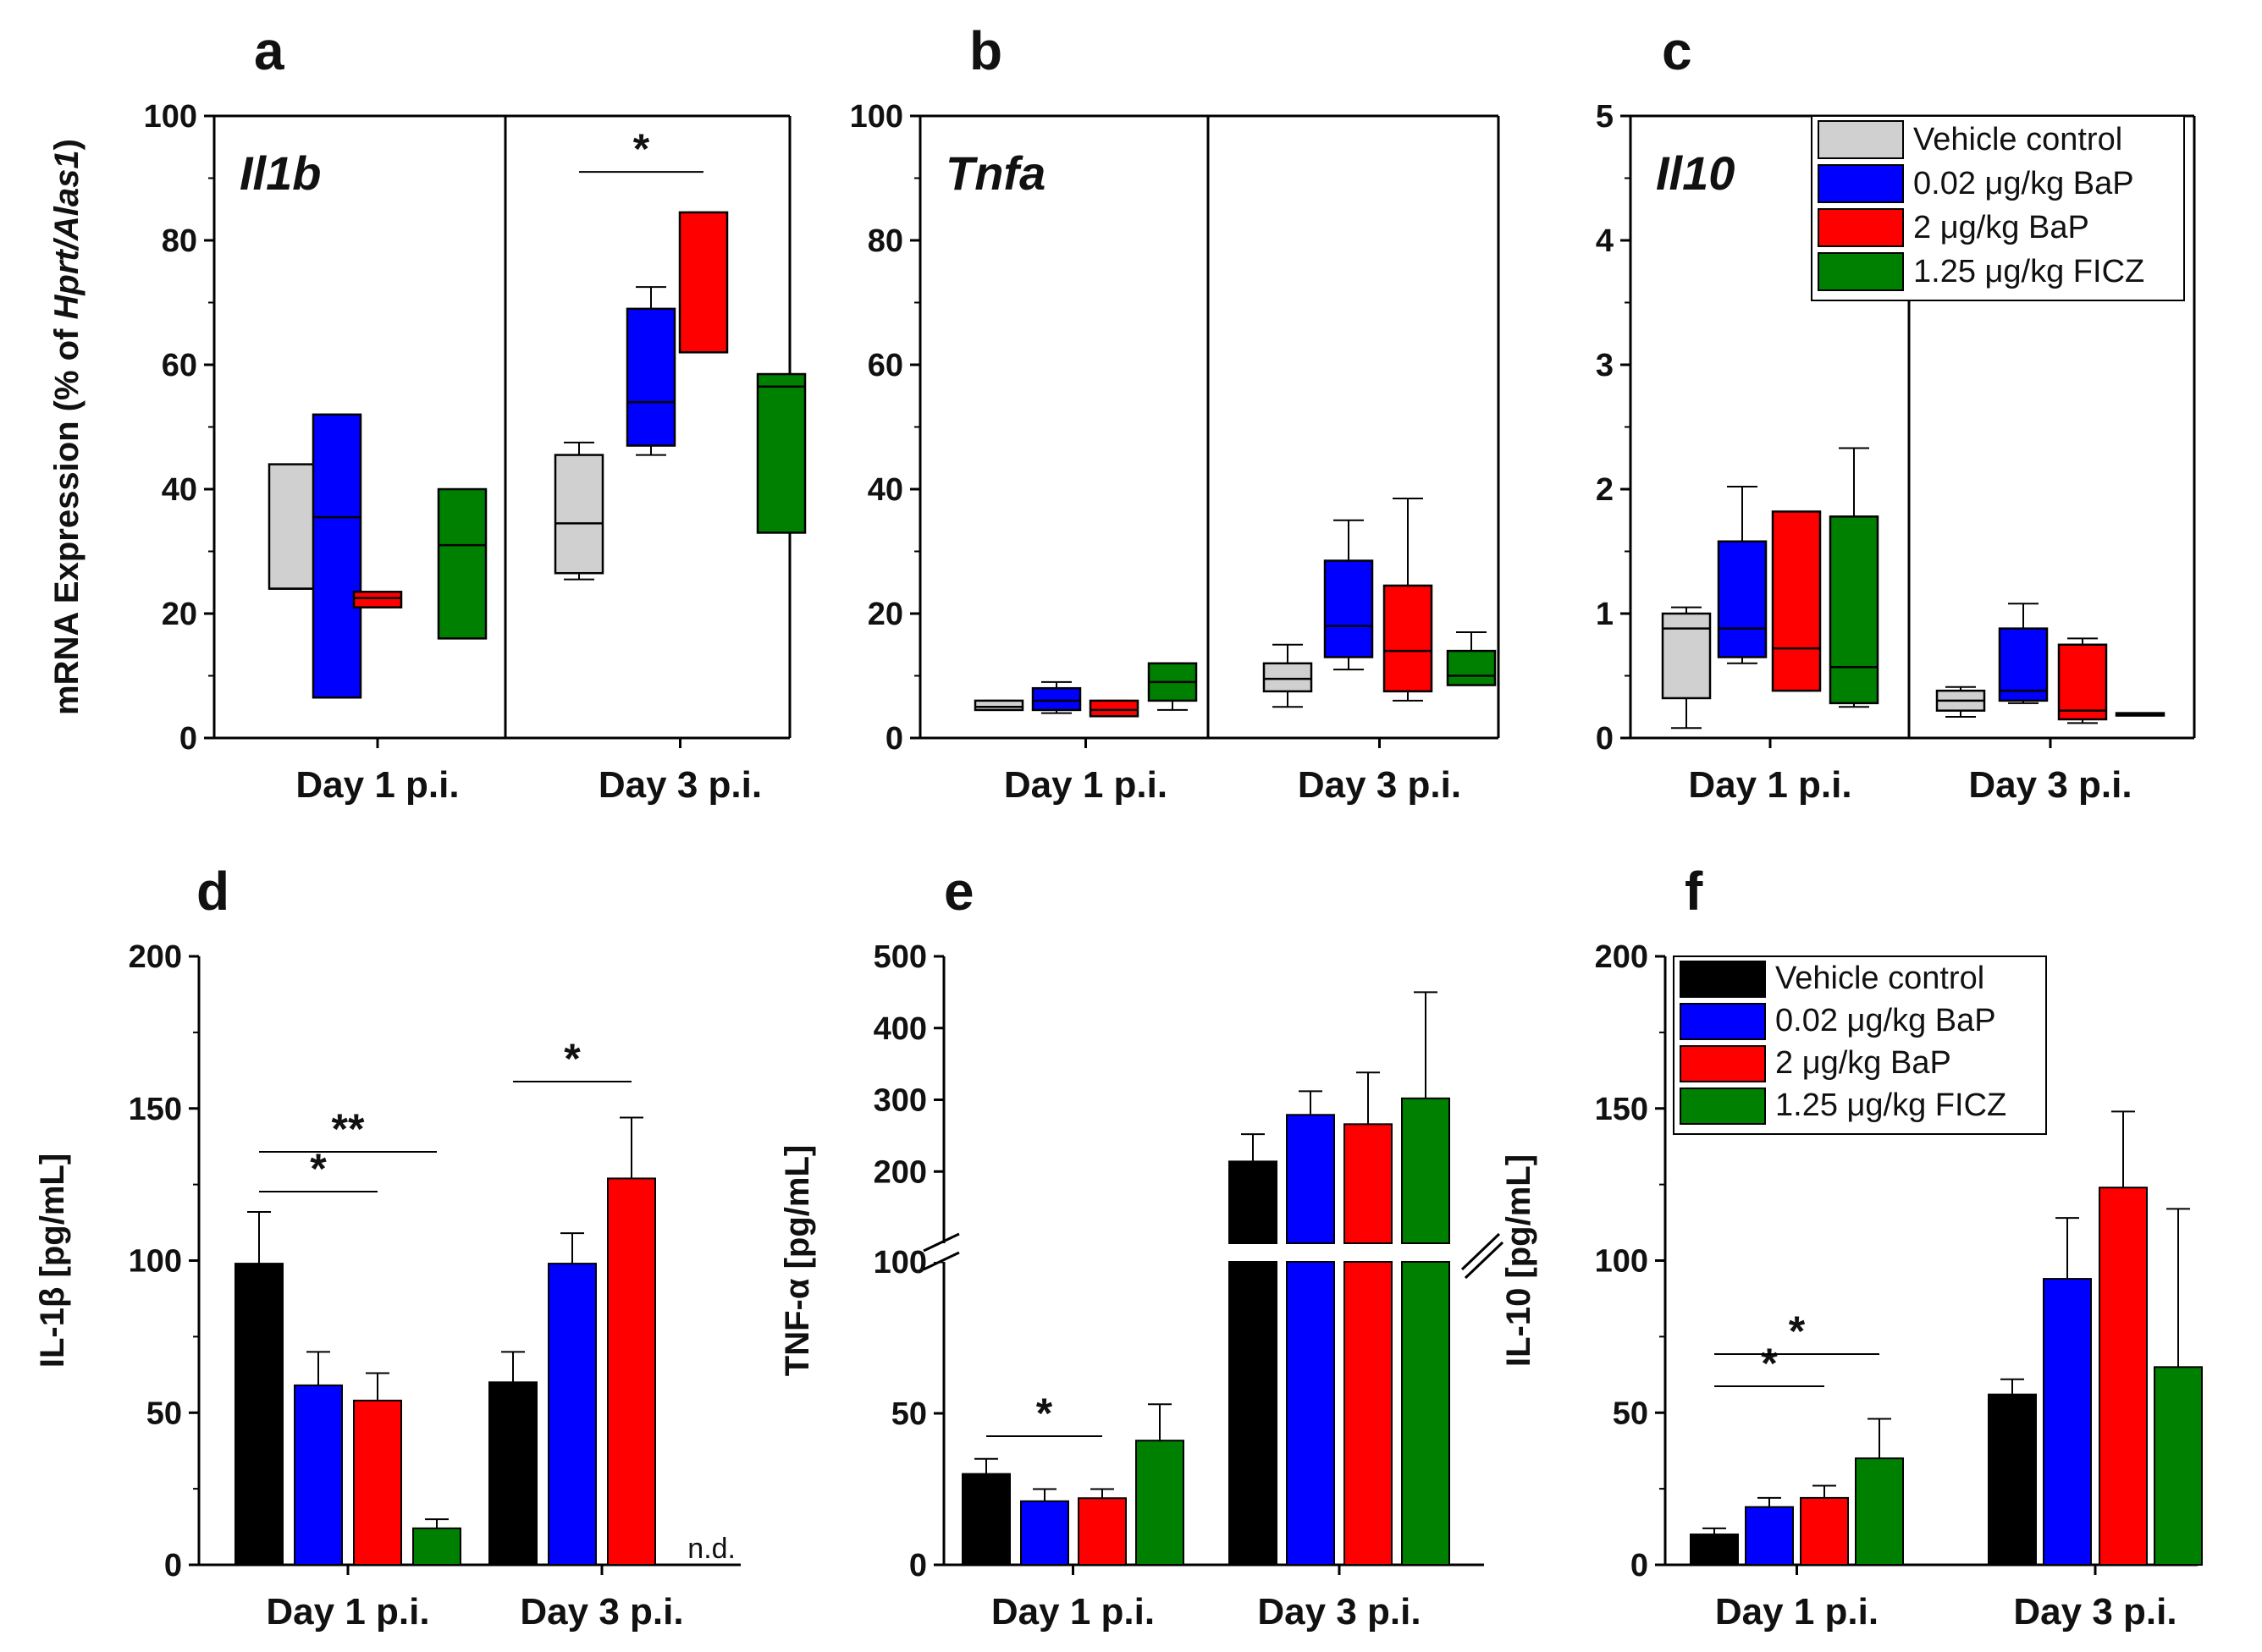 The height and width of the screenshot is (1652, 2262). Describe the element at coordinates (1310, 1179) in the screenshot. I see `bar-upper` at that location.